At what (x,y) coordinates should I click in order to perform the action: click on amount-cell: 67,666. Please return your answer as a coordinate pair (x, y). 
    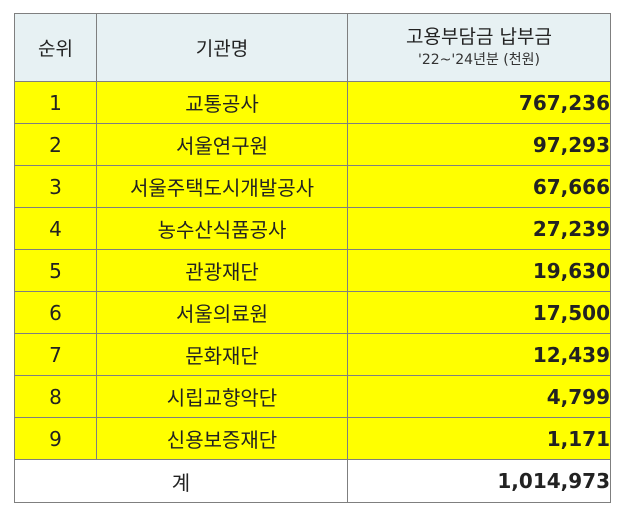
    Looking at the image, I should click on (479, 186).